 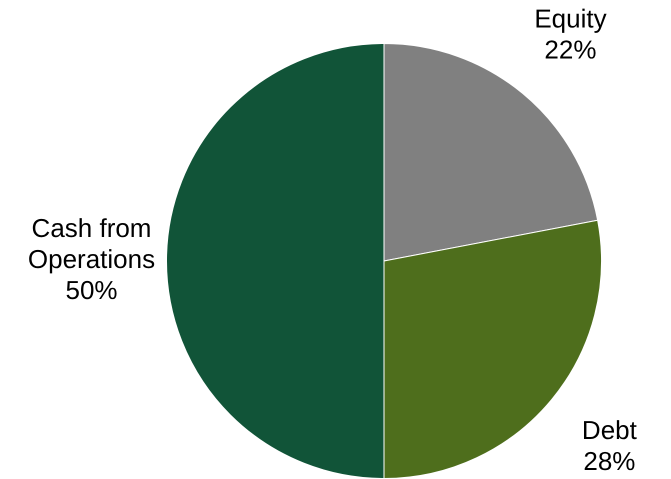 What do you see at coordinates (92, 243) in the screenshot?
I see `slice-label: Cash from Operations` at bounding box center [92, 243].